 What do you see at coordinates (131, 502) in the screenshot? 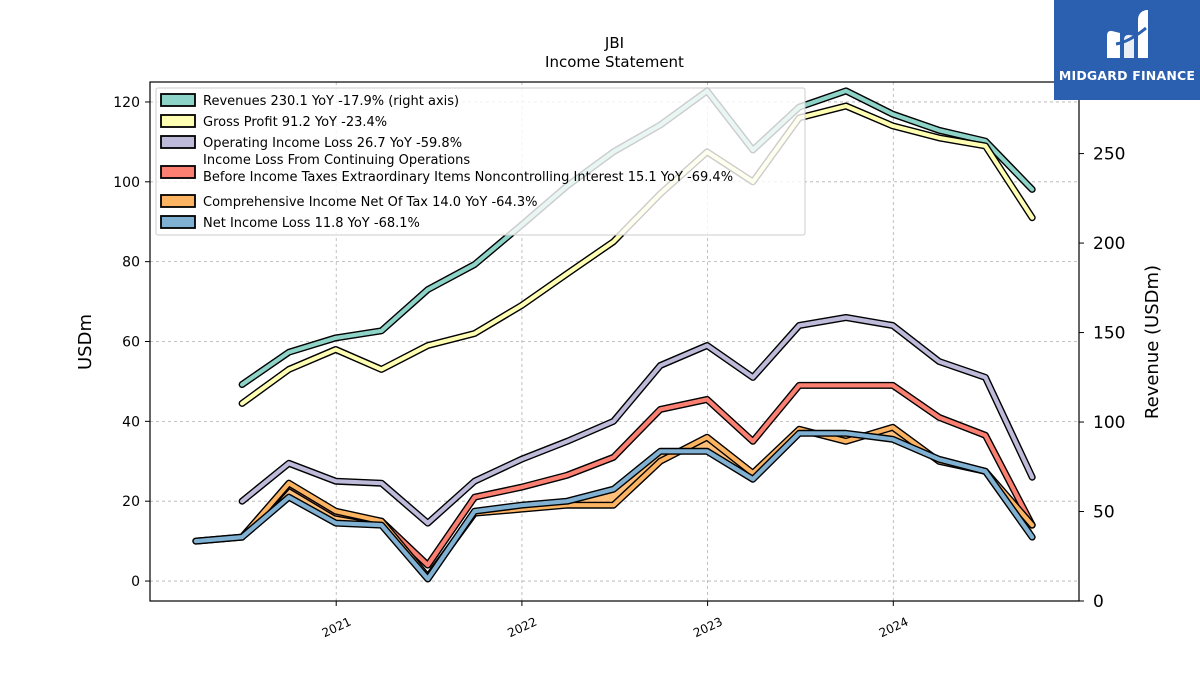
I see `y-tick-label: 20` at bounding box center [131, 502].